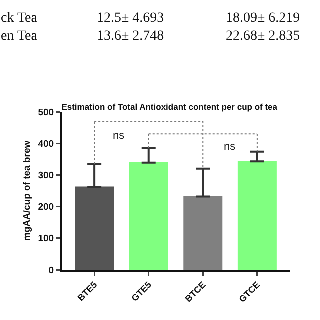 The image size is (320, 320). What do you see at coordinates (19, 36) in the screenshot?
I see `text: en Tea` at bounding box center [19, 36].